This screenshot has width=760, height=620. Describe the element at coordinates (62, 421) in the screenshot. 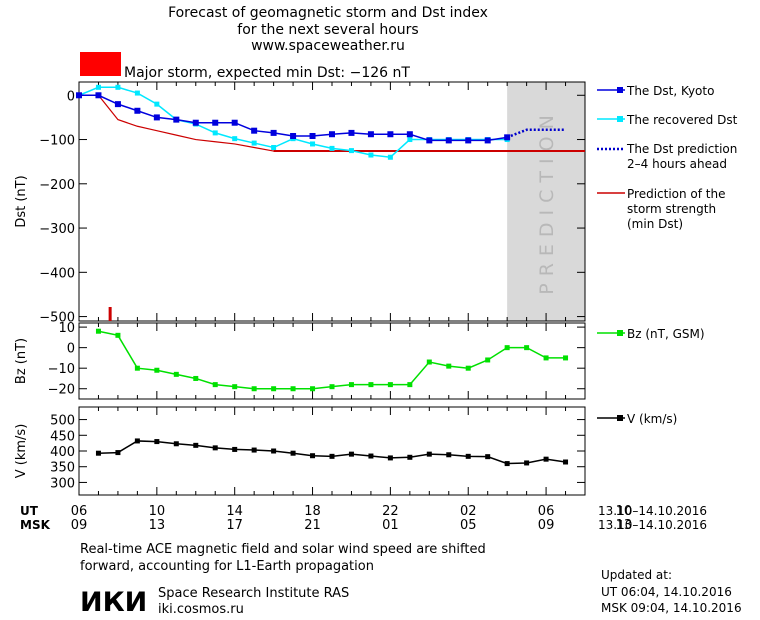

I see `y-tick-label: 500` at that location.